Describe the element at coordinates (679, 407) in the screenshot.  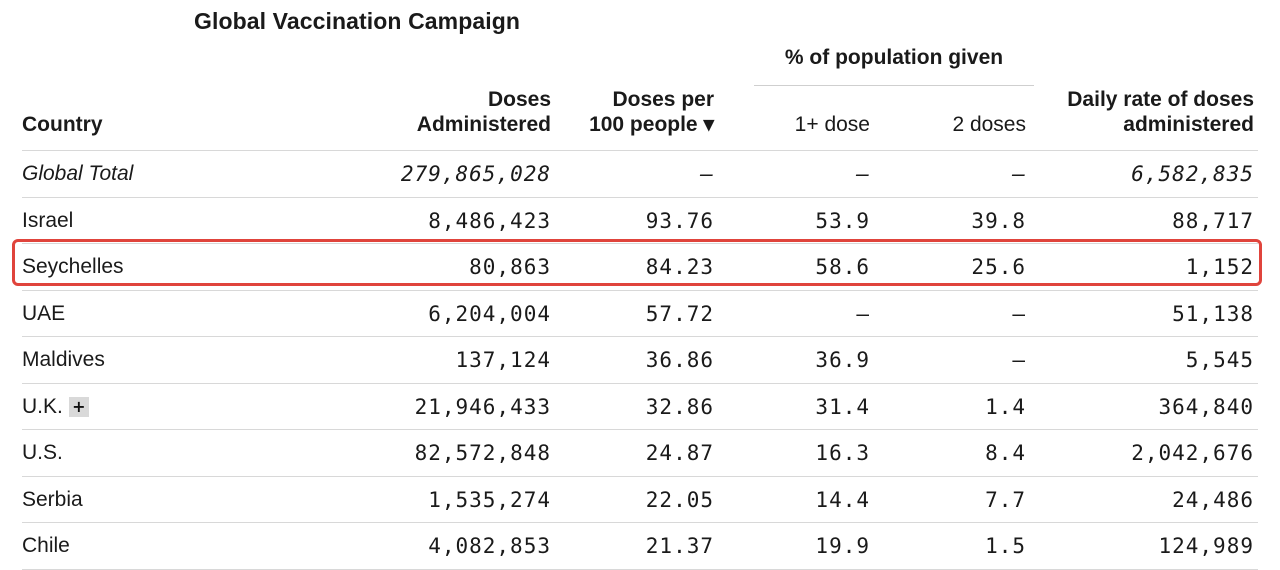
I see `per100-cell: 32.86` at that location.